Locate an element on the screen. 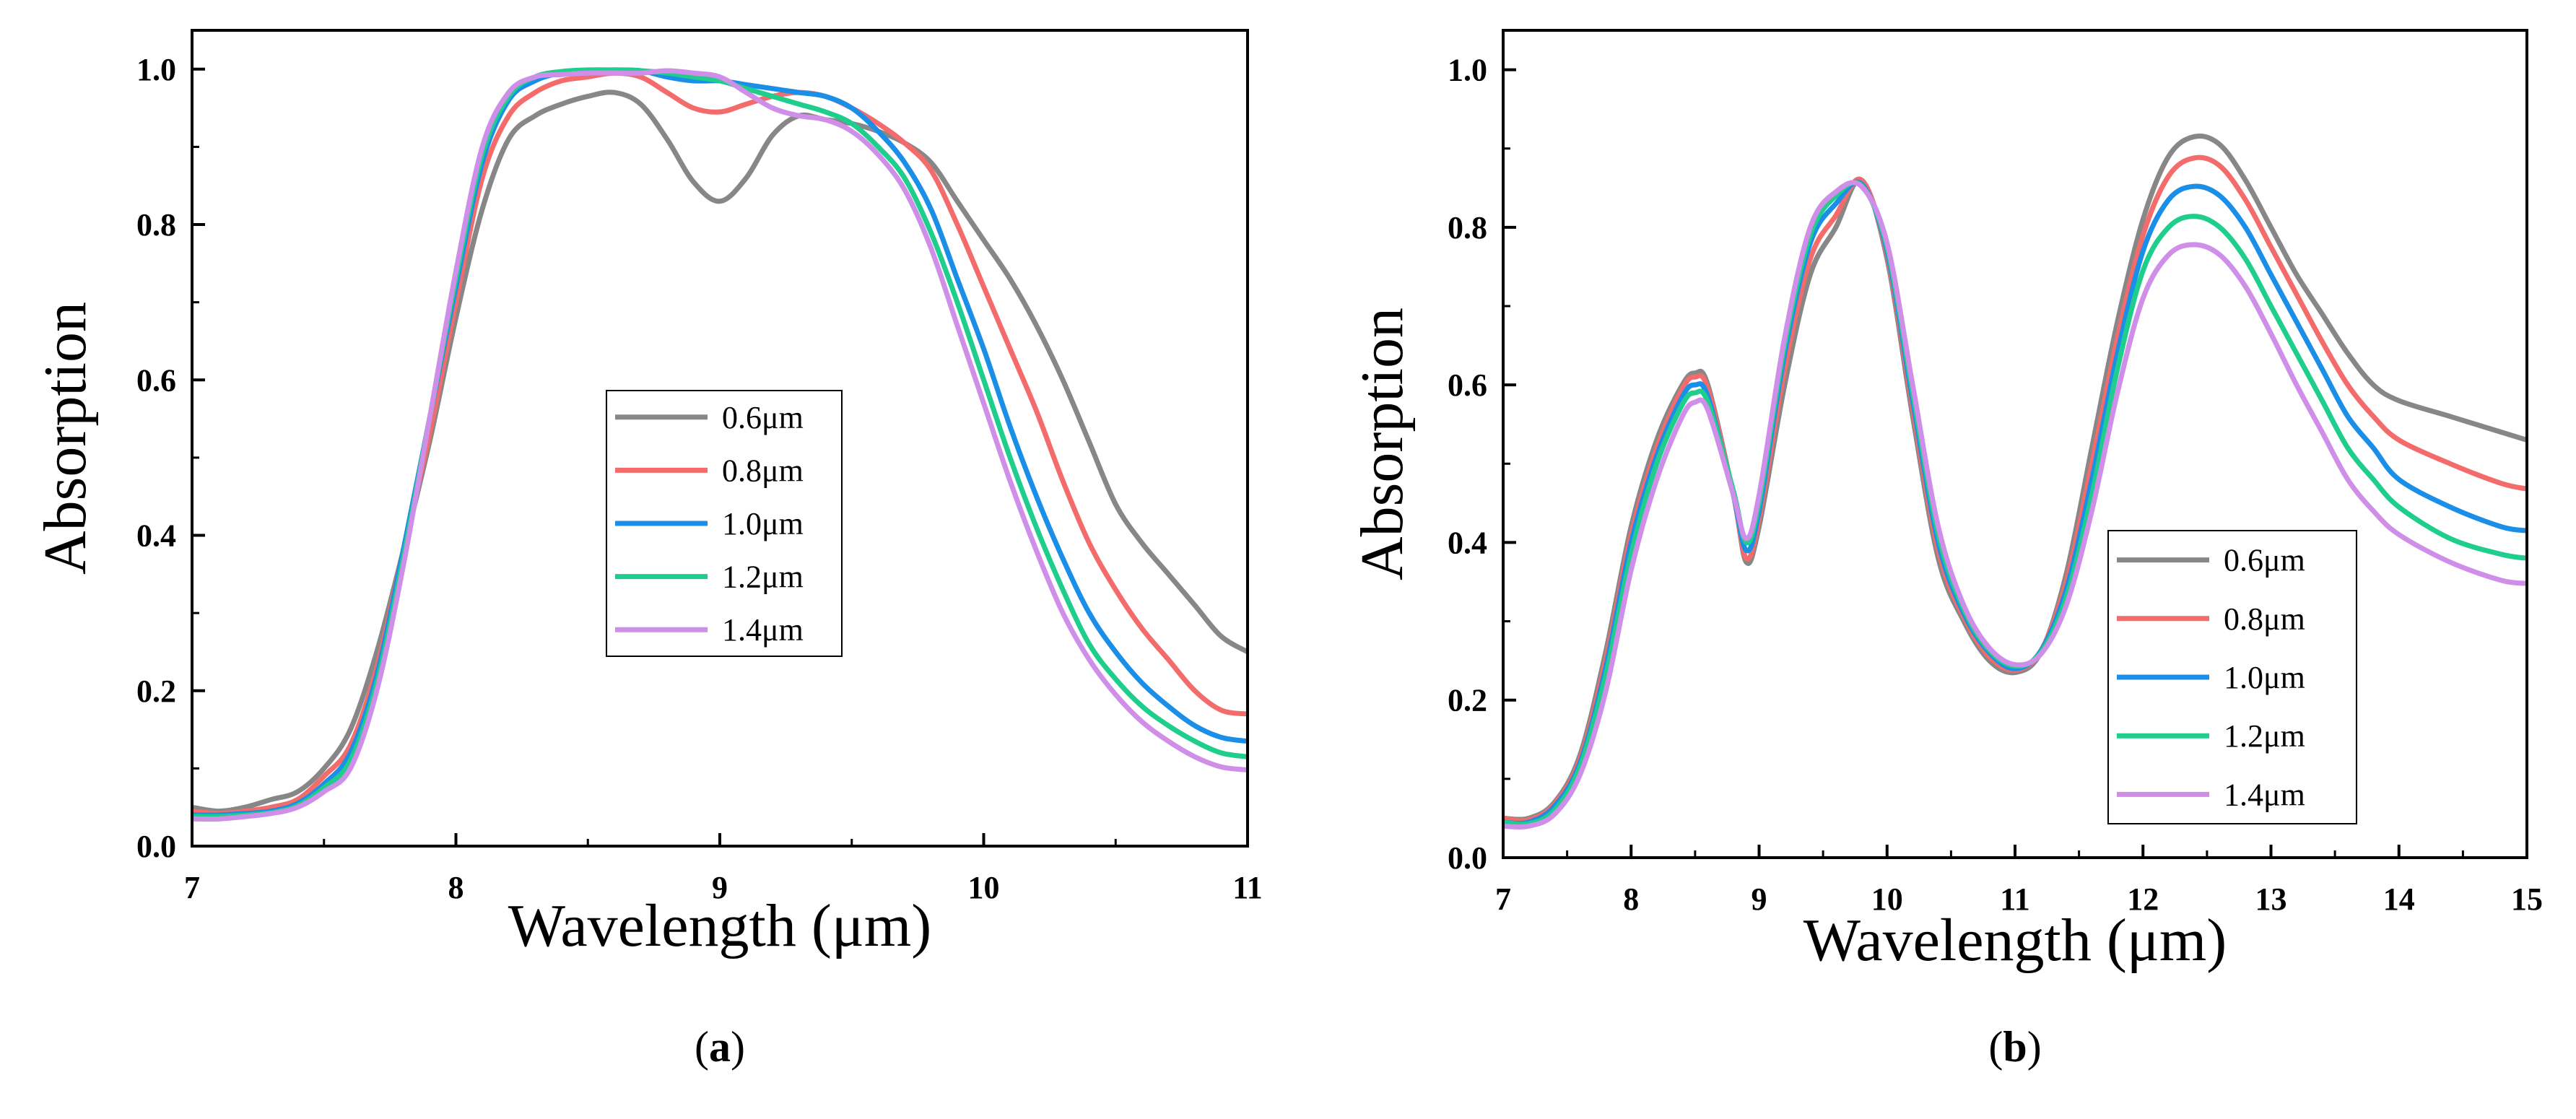 This screenshot has width=2576, height=1119. panel-letter: b is located at coordinates (2015, 1047).